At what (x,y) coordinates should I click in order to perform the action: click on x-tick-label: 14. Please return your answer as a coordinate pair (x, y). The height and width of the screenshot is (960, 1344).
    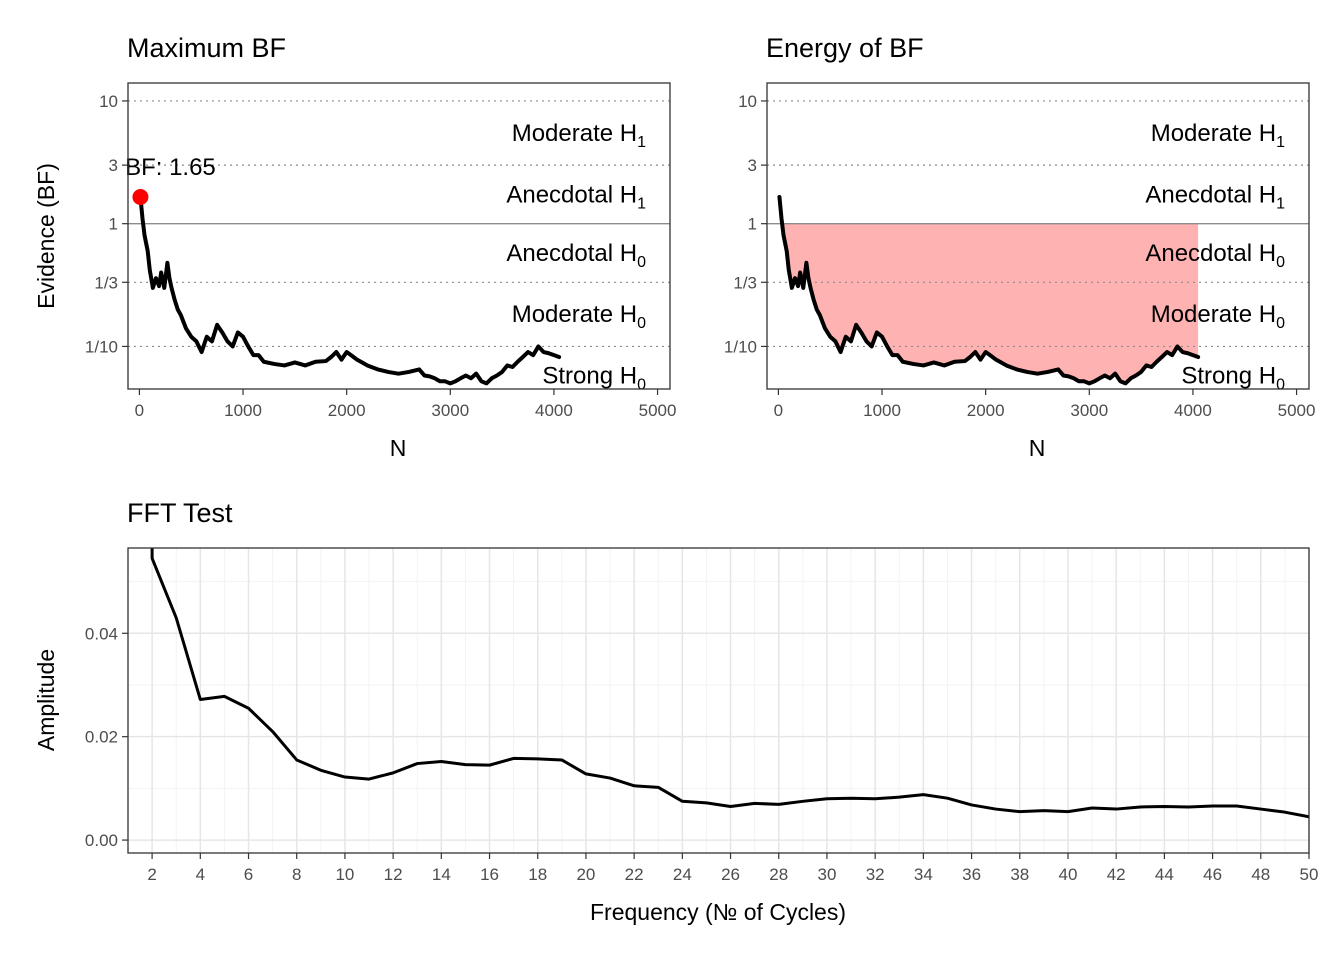
    Looking at the image, I should click on (441, 874).